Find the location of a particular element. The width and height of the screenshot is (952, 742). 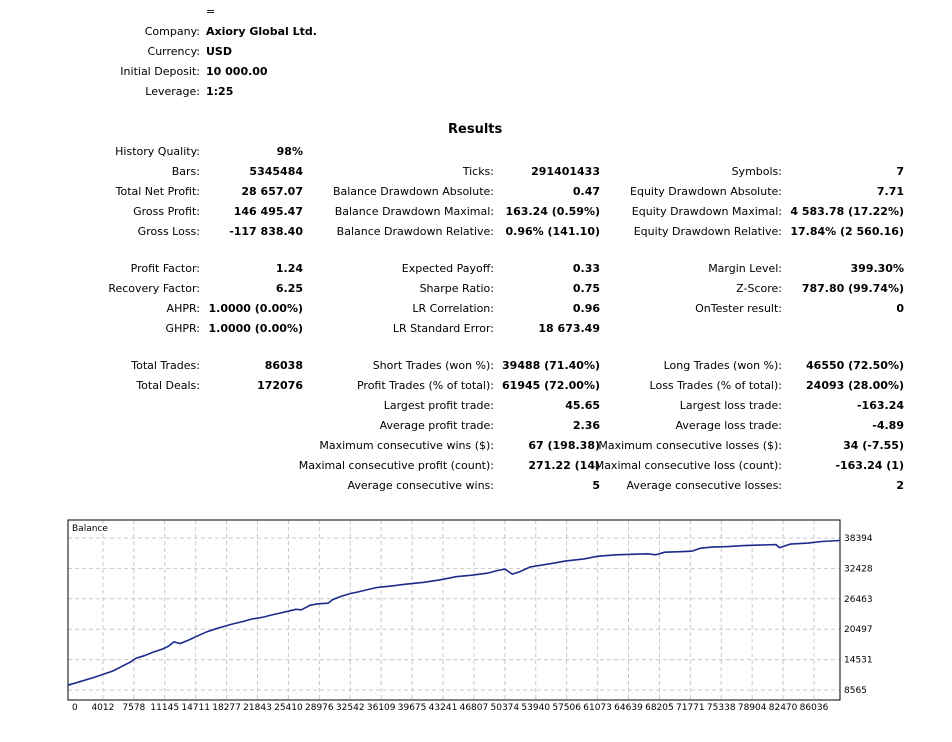

sharpe-ratio-label: Sharpe Ratio: is located at coordinates (456, 288).